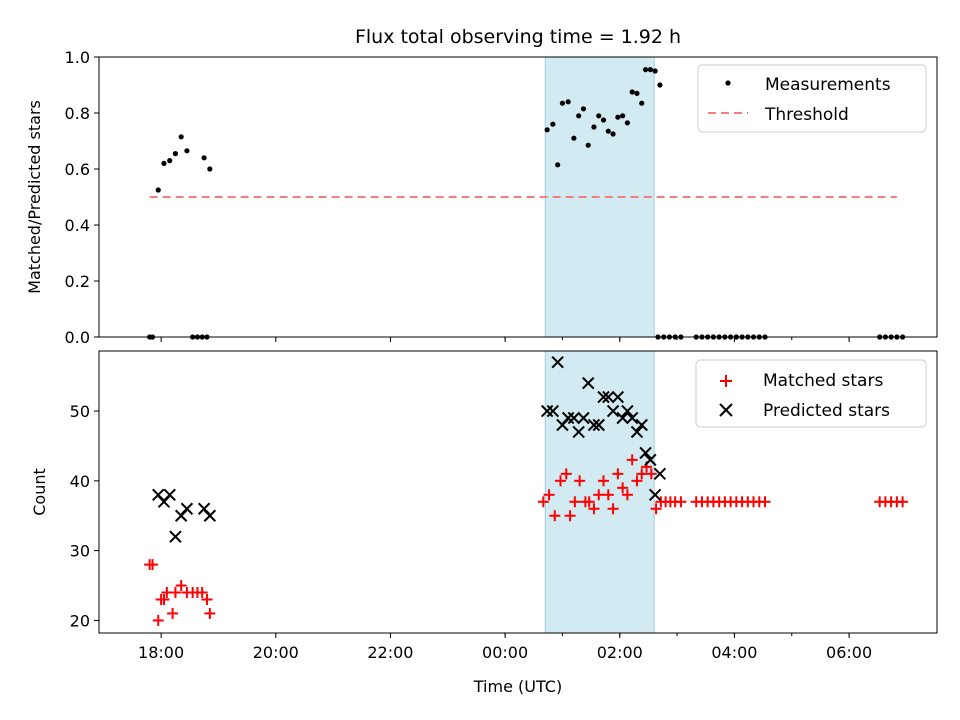 This screenshot has width=960, height=720. What do you see at coordinates (728, 83) in the screenshot?
I see `legend-measurements-marker` at bounding box center [728, 83].